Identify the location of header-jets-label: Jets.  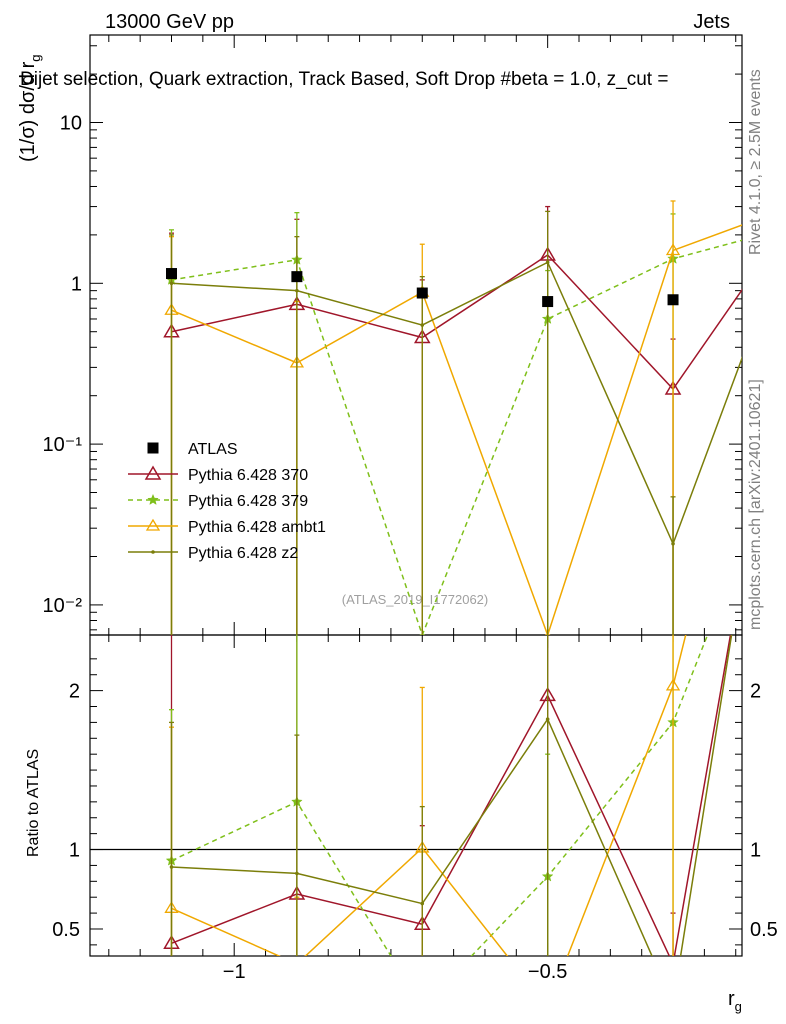
(711, 22).